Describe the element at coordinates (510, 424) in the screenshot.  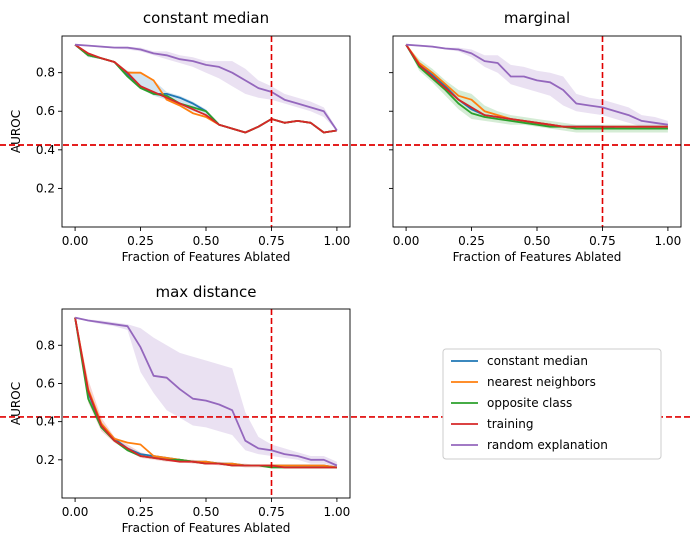
I see `legend-label-training: training` at that location.